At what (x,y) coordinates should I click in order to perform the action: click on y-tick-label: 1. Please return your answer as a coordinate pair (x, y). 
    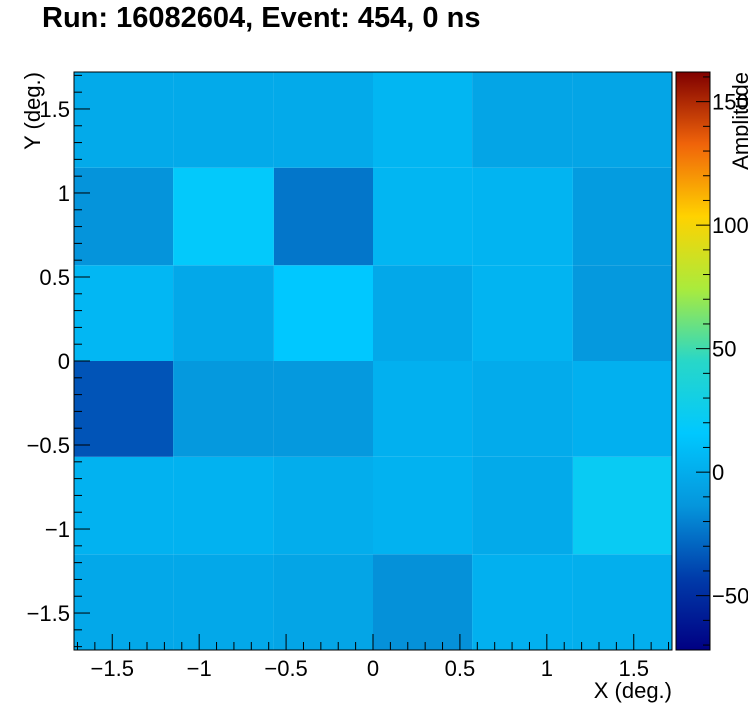
    Looking at the image, I should click on (64, 193).